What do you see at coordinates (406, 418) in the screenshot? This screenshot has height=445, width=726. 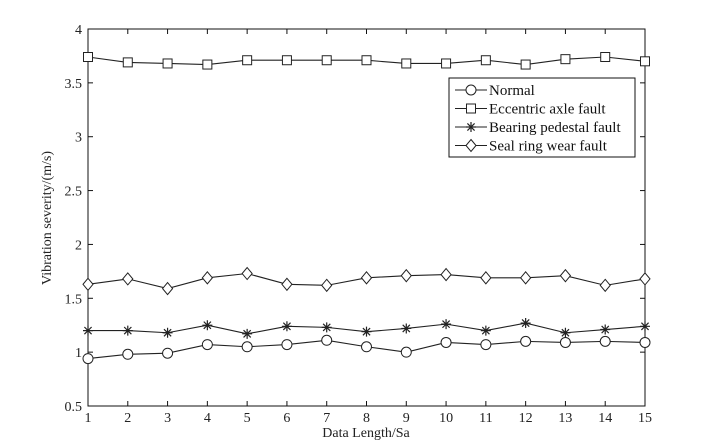 I see `x-tick-label: 9` at bounding box center [406, 418].